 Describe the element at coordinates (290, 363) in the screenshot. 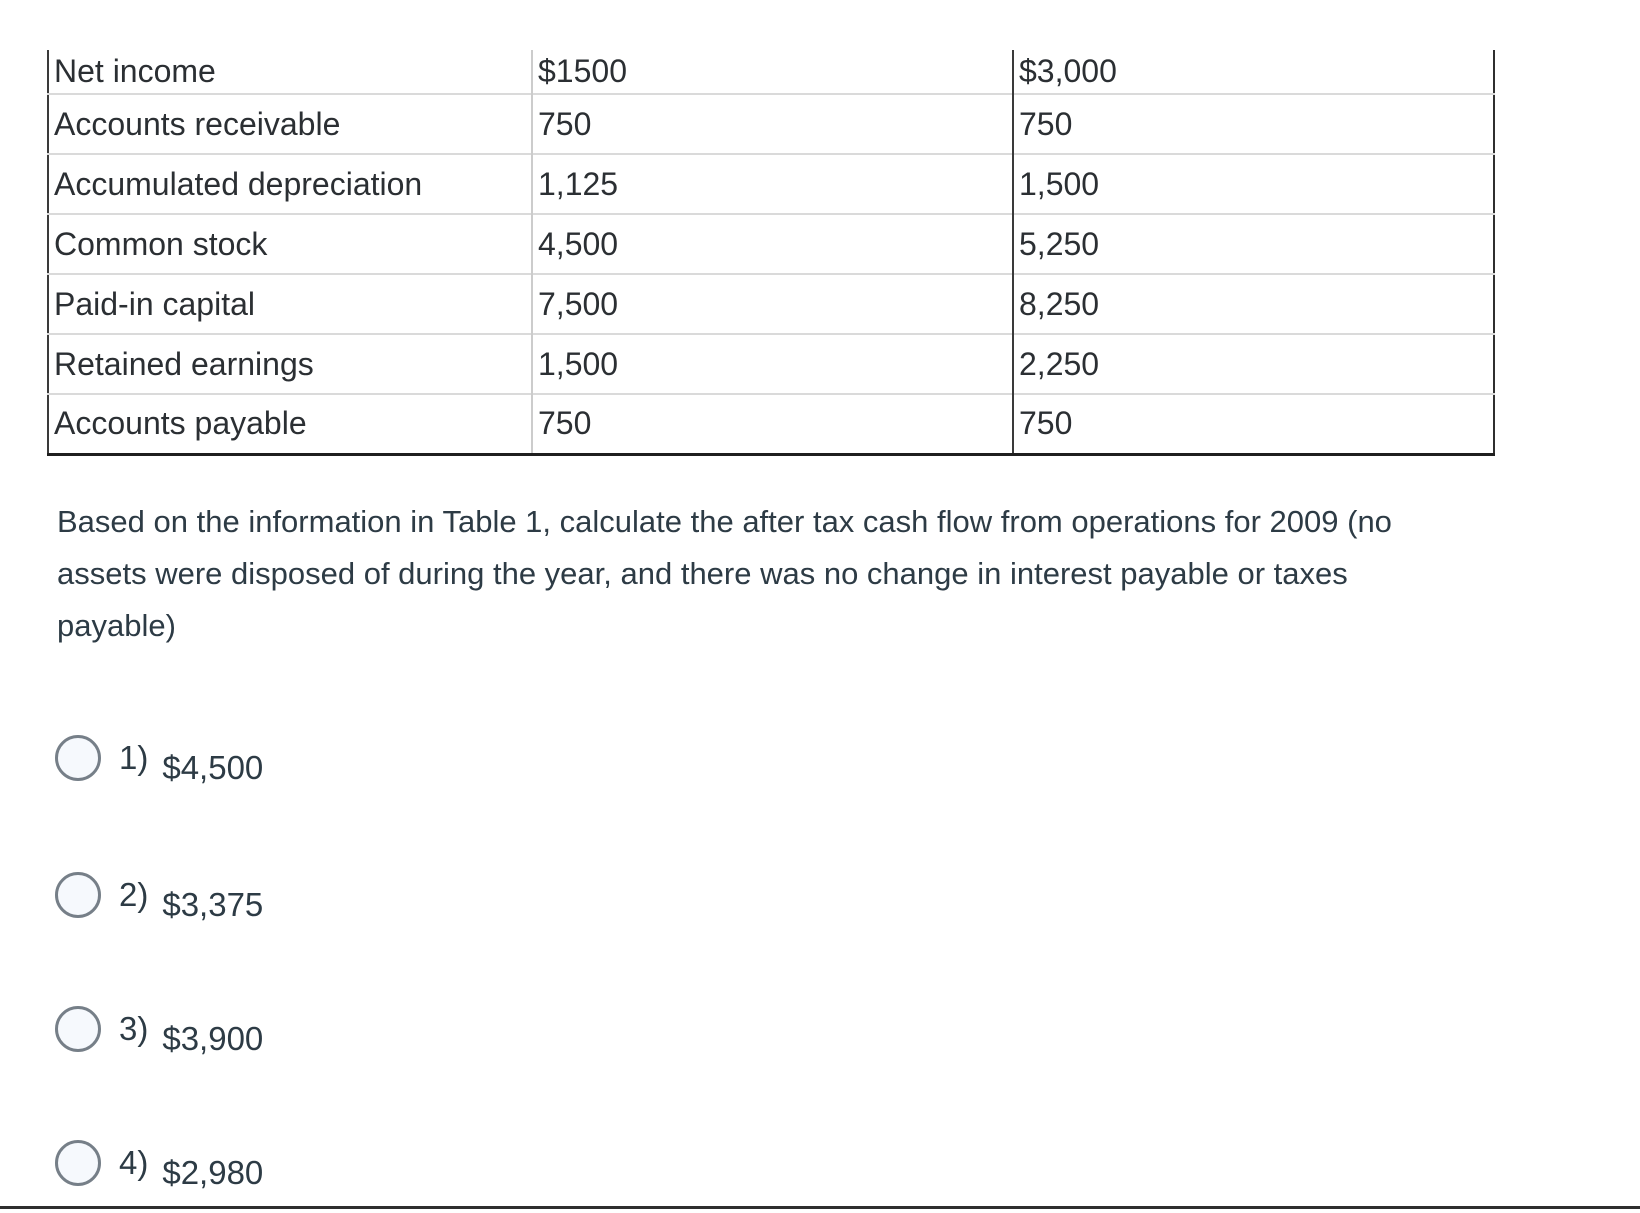

I see `row-label: Retained earnings` at that location.